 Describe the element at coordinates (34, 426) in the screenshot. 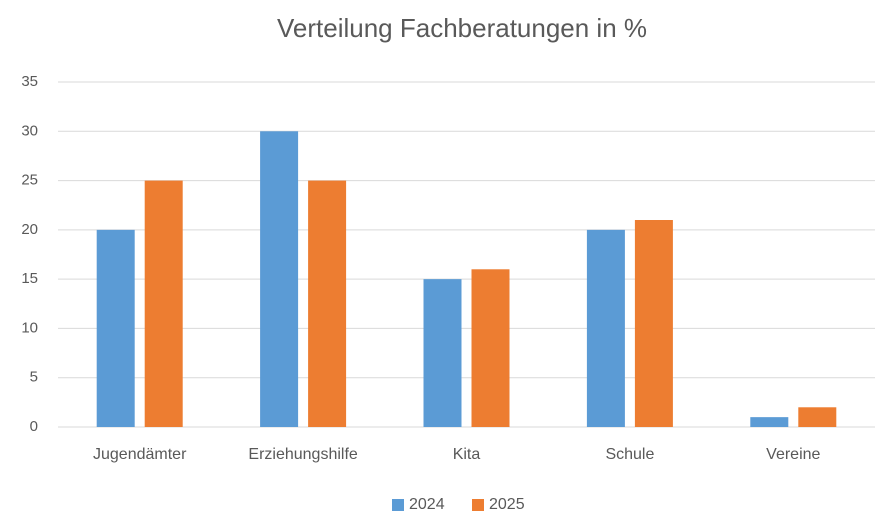

I see `y-tick-label: 0` at that location.